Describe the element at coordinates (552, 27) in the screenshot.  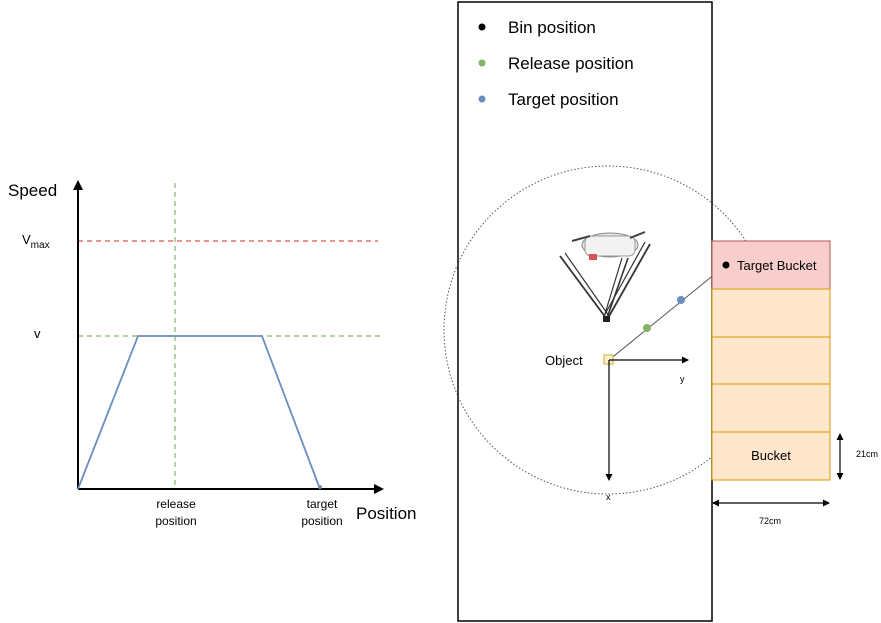
I see `legend-label-bin: Bin position` at that location.